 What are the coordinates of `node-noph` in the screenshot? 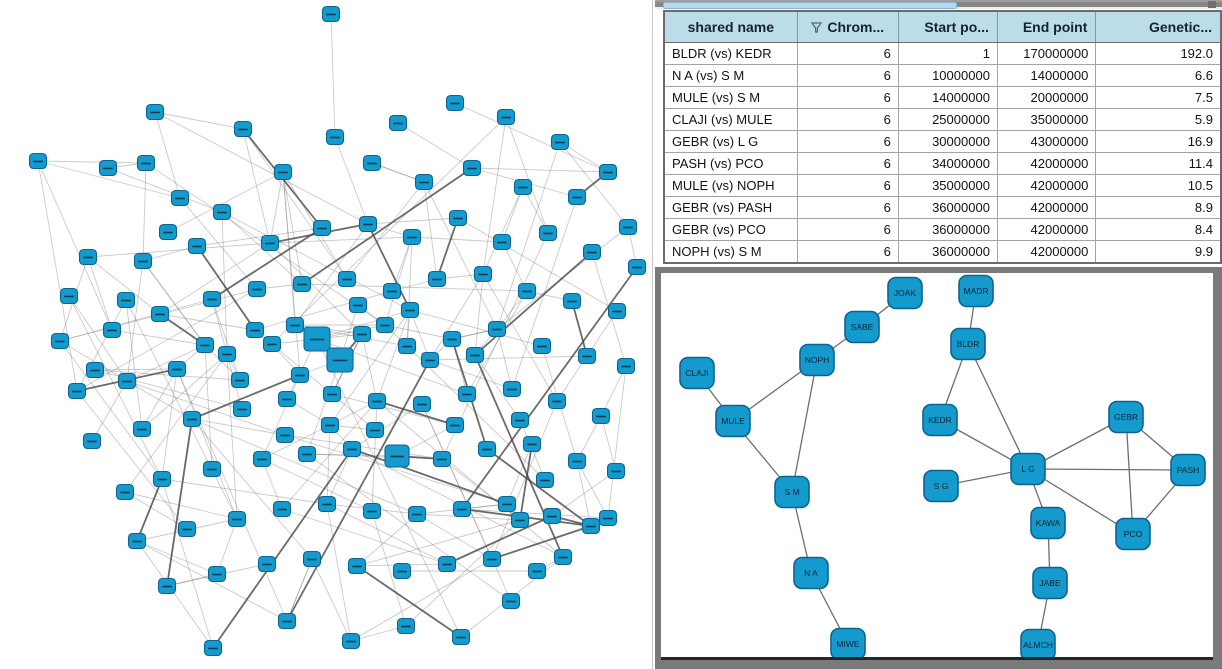 It's located at (817, 360).